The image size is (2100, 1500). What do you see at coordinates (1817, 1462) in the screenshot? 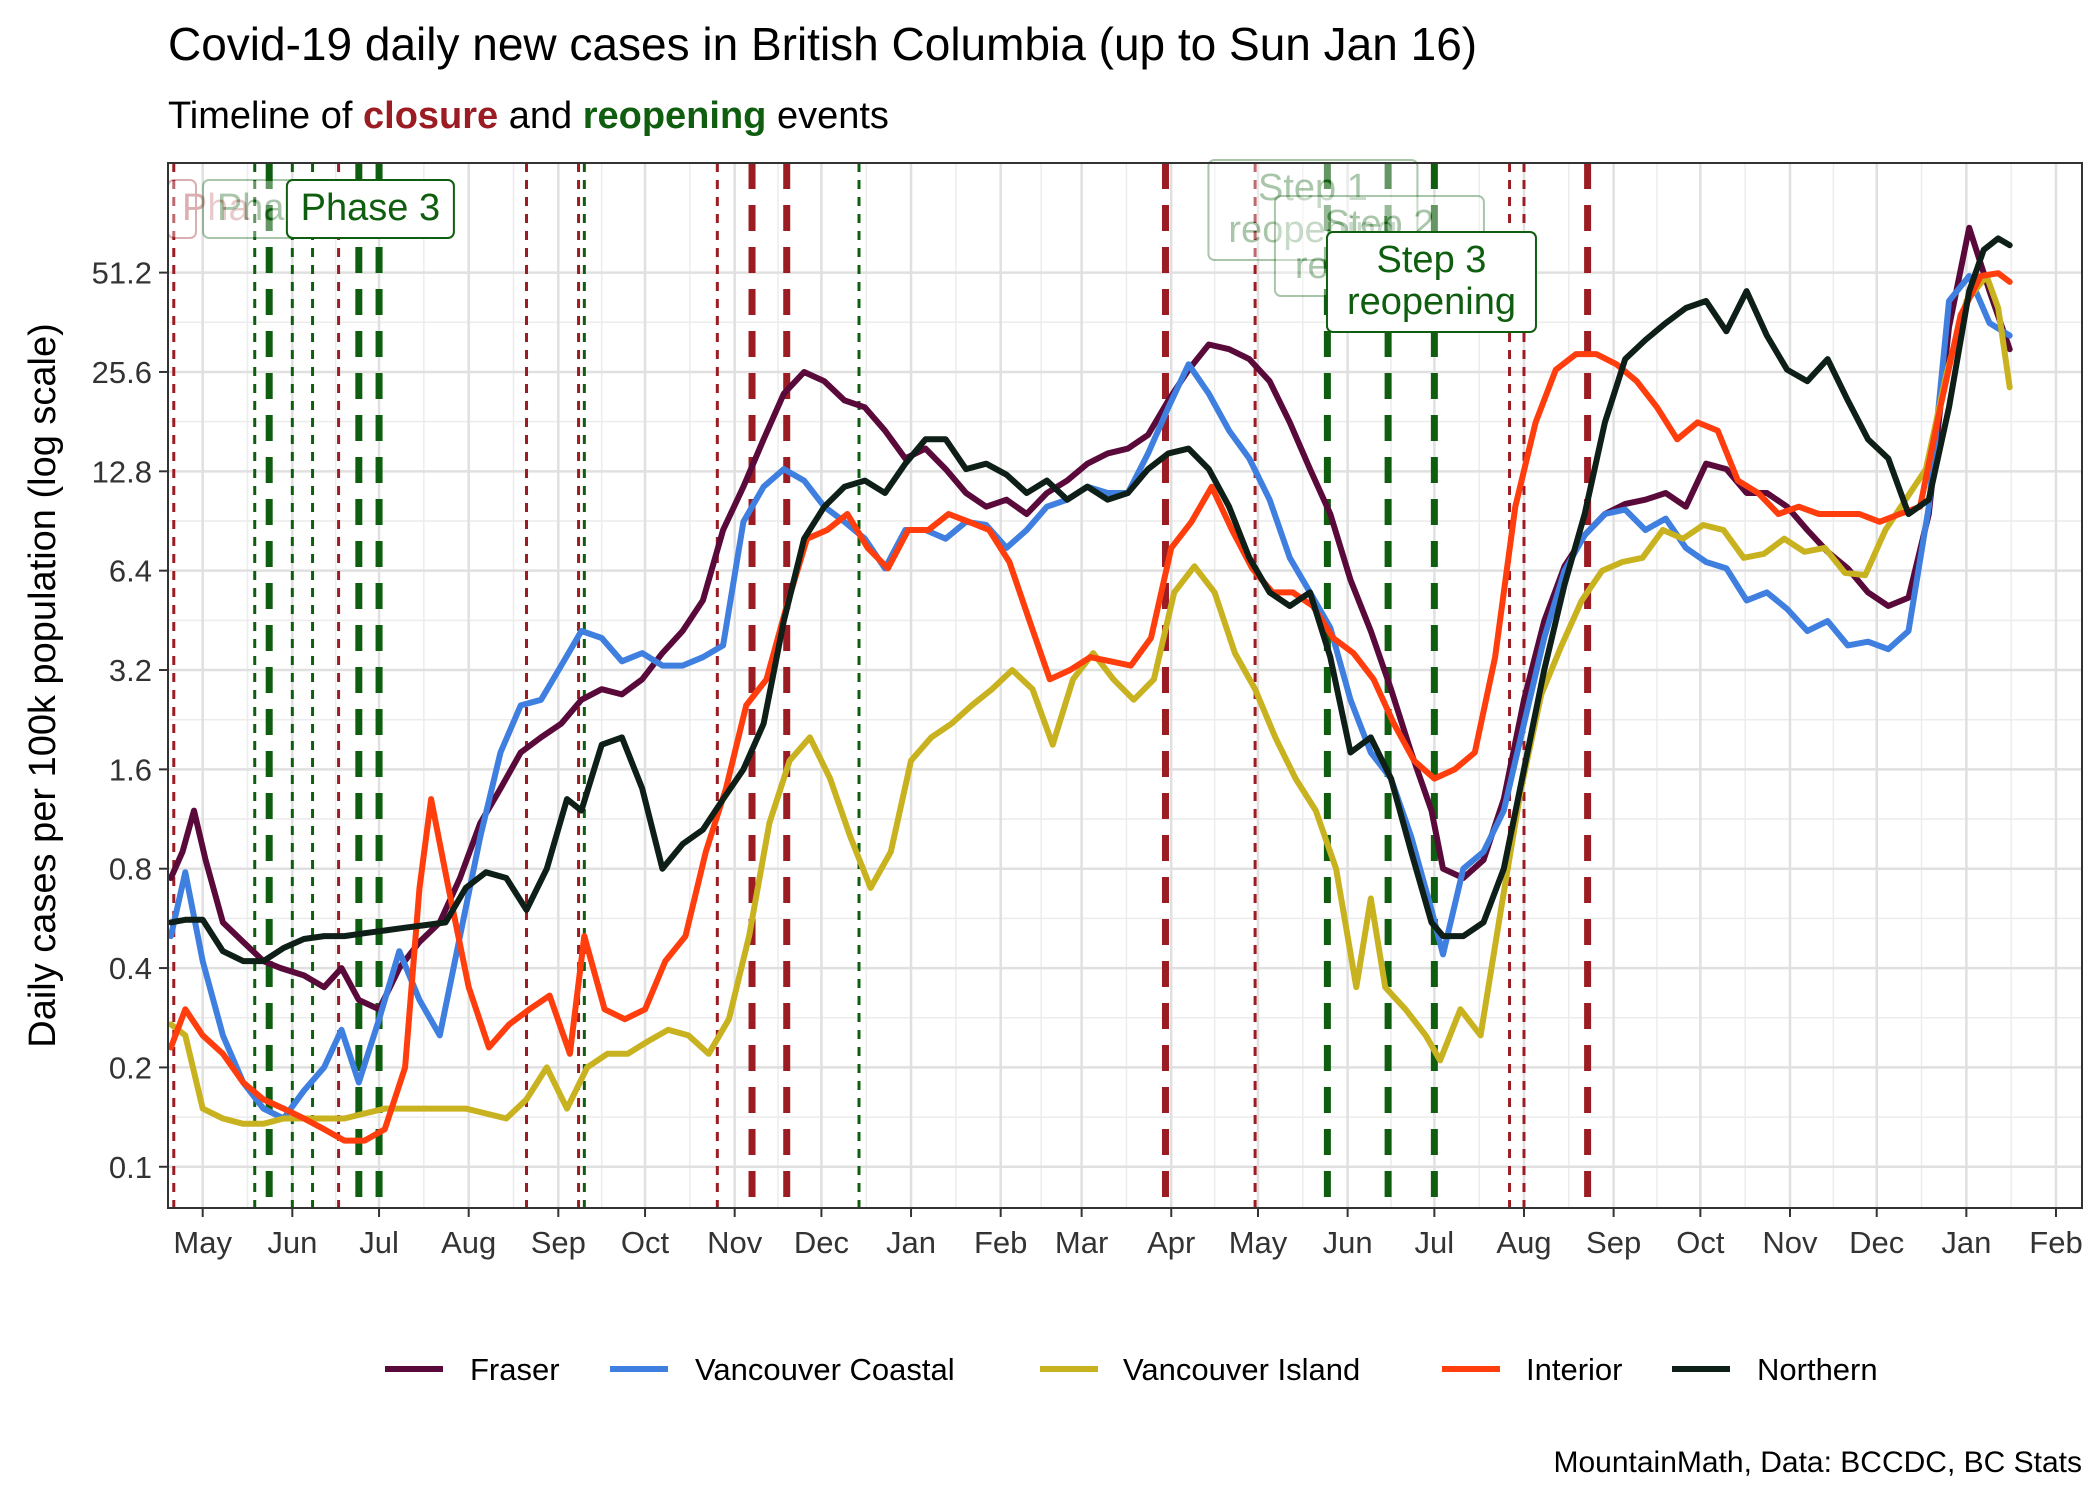
I see `caption: MountainMath, Data: BCCDC, BC Stats` at bounding box center [1817, 1462].